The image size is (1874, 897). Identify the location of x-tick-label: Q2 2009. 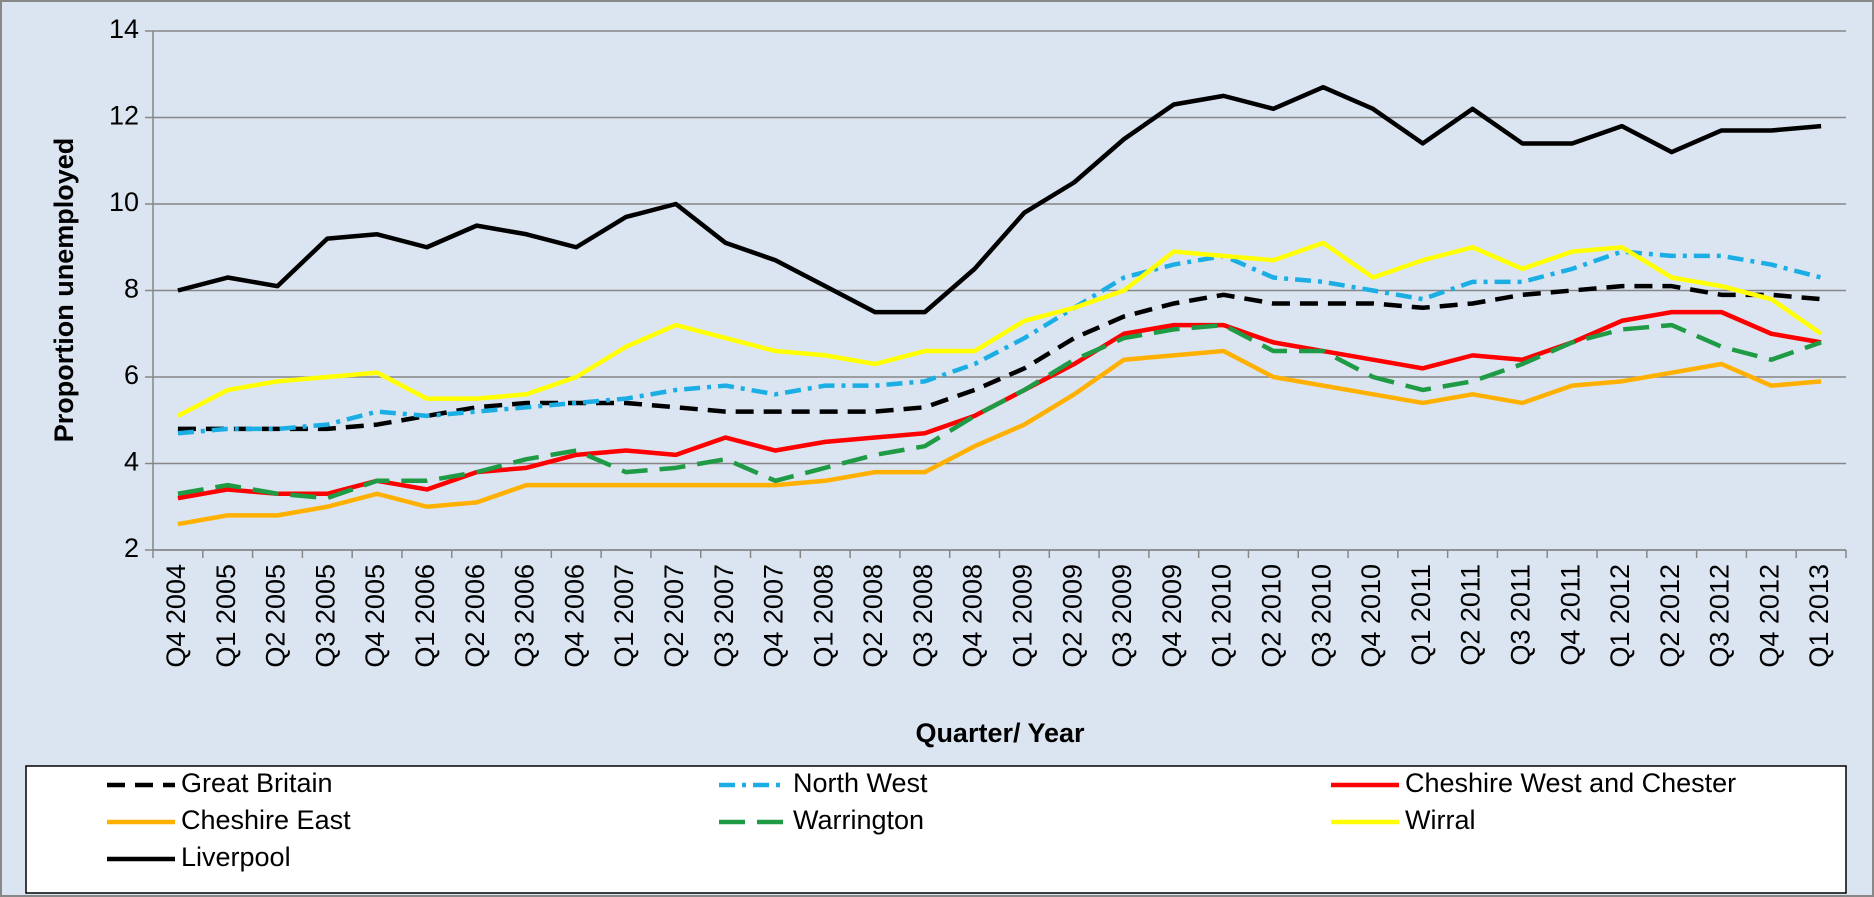
(1072, 616).